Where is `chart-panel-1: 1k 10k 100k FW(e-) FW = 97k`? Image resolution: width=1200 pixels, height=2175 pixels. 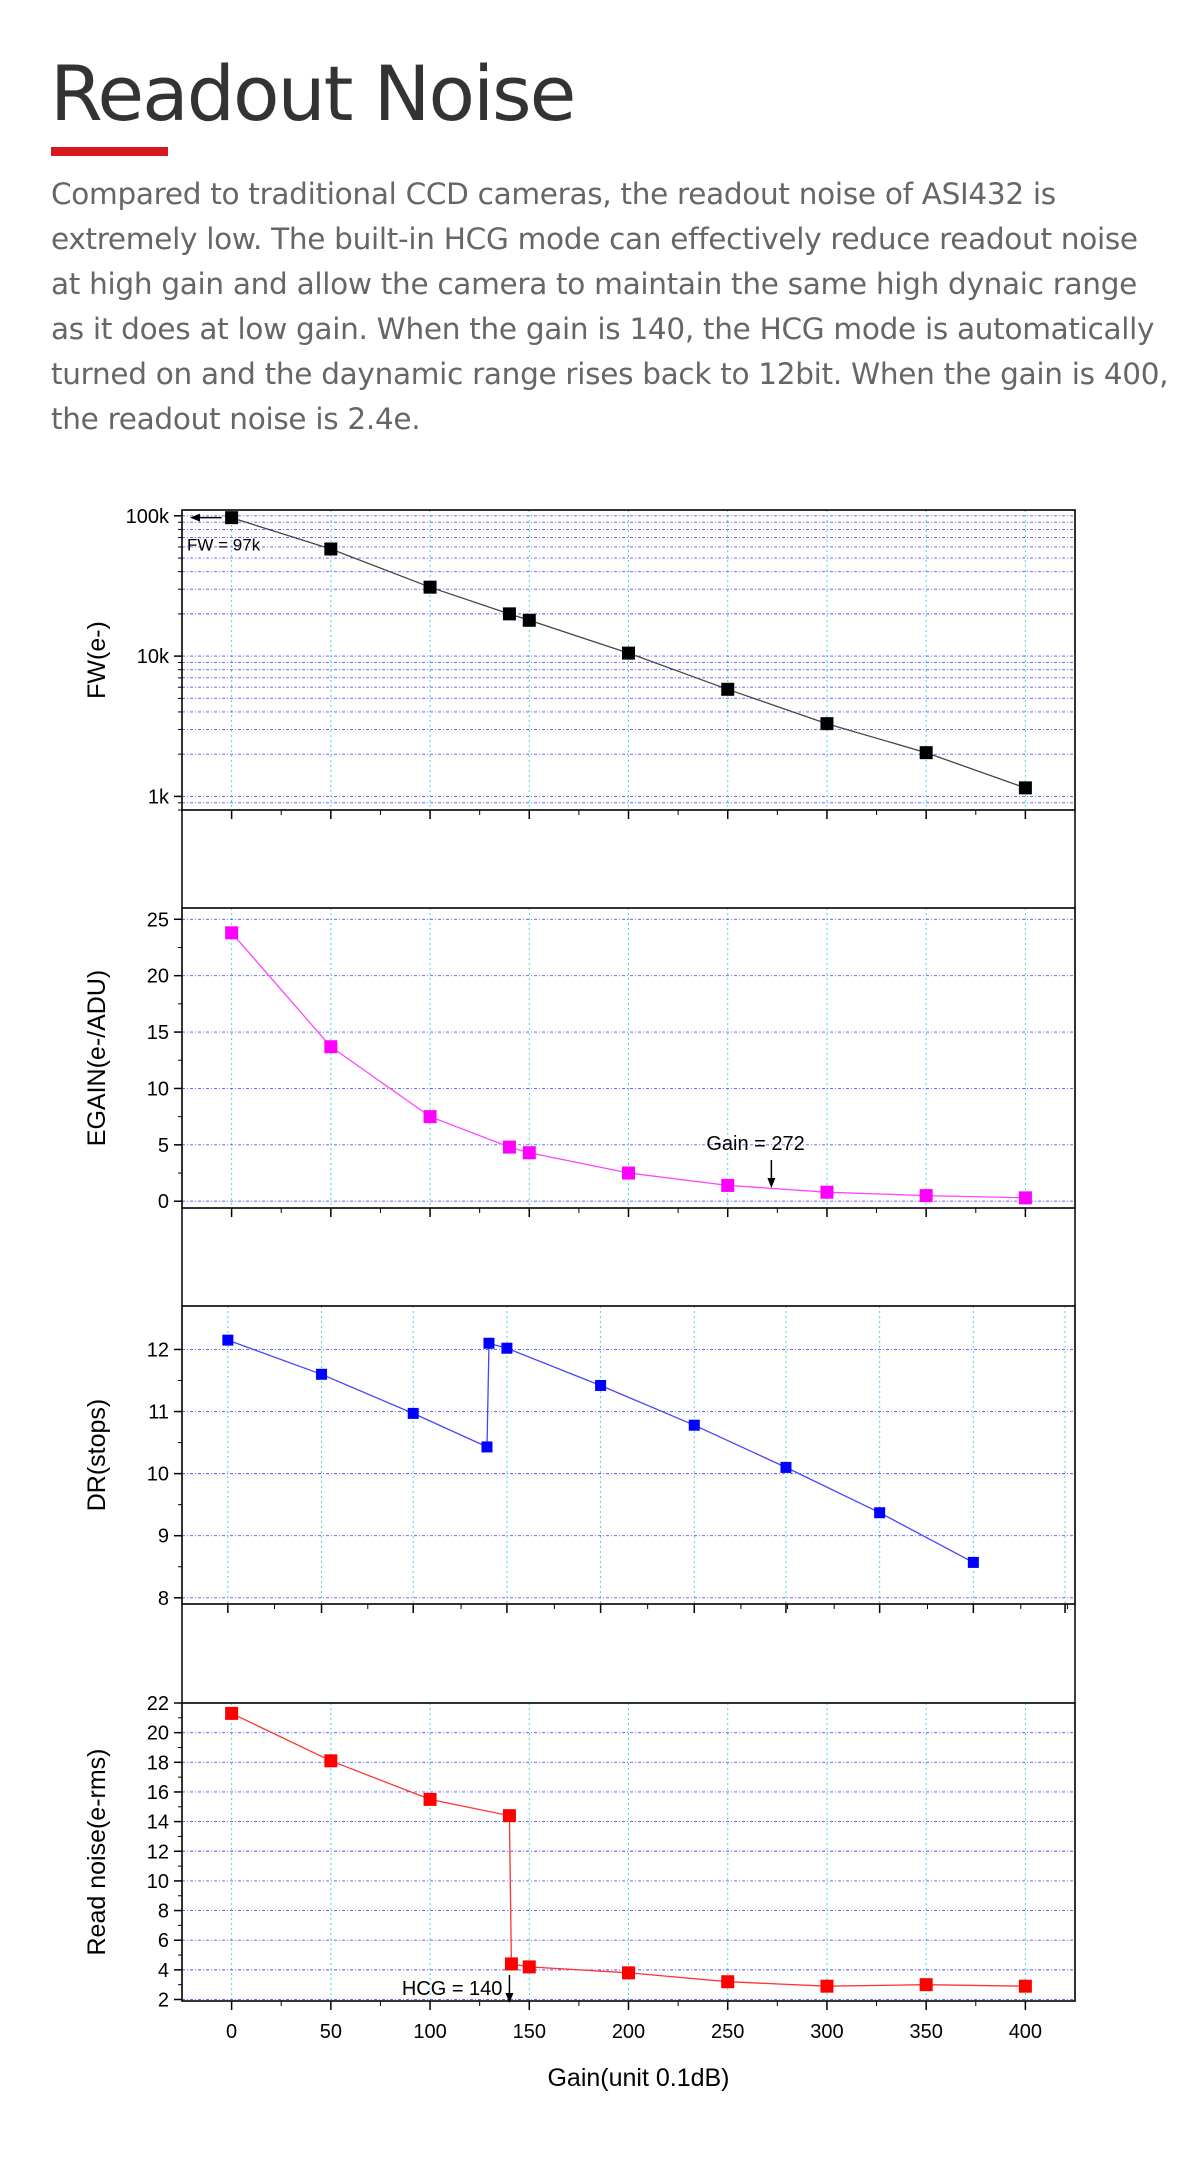
chart-panel-1: 1k 10k 100k FW(e-) FW = 97k is located at coordinates (579, 662).